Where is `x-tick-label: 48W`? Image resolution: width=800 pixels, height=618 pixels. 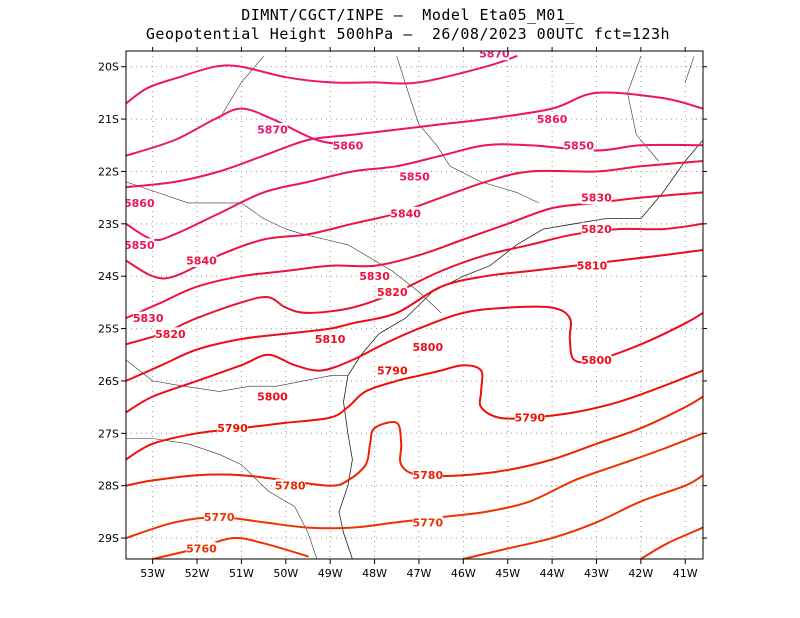 x-tick-label: 48W is located at coordinates (374, 573).